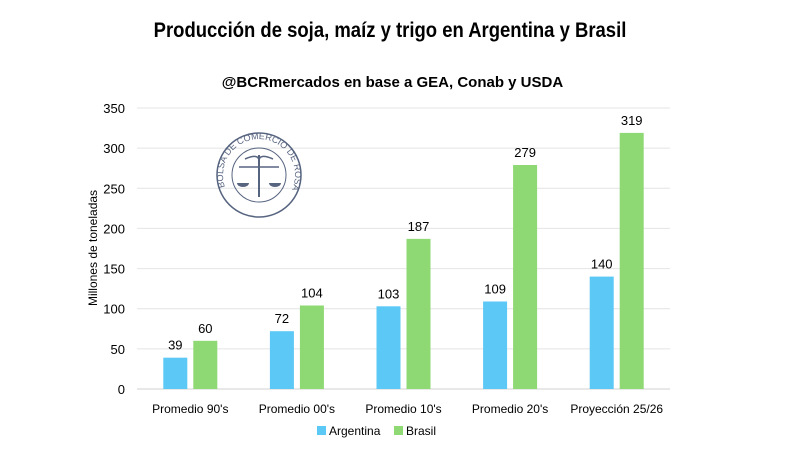 This screenshot has width=785, height=464. What do you see at coordinates (93, 248) in the screenshot?
I see `y-axis-label: Millones de toneladas` at bounding box center [93, 248].